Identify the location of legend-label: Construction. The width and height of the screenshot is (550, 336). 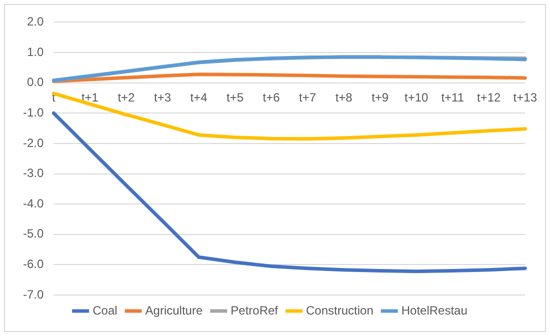
(340, 310).